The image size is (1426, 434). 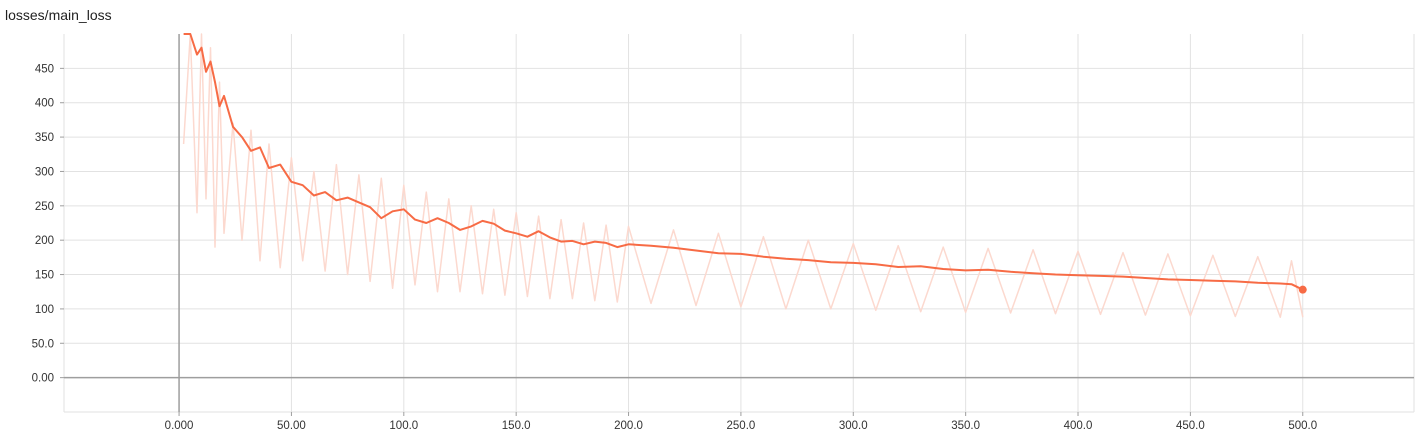 I want to click on x-tick-label: 450.0, so click(x=1190, y=426).